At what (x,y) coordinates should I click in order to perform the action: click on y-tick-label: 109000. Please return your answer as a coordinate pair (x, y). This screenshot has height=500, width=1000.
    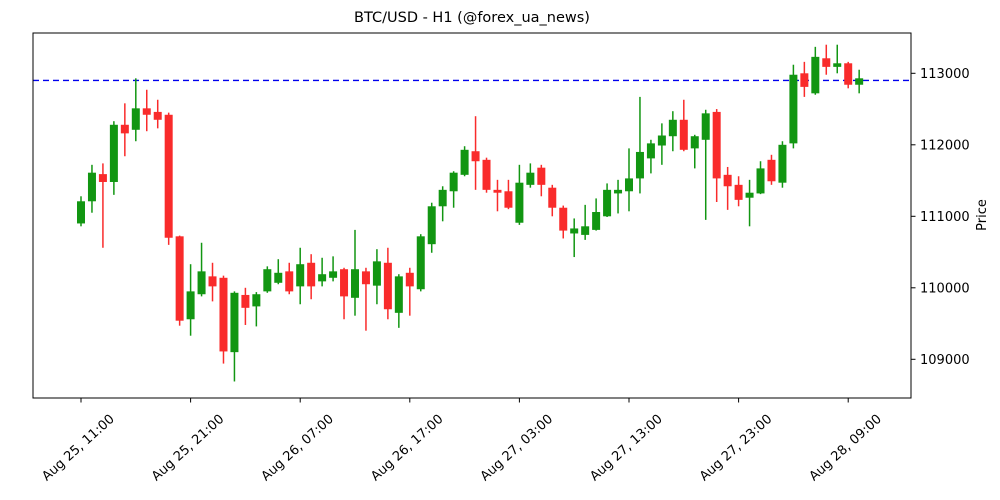
    Looking at the image, I should click on (945, 360).